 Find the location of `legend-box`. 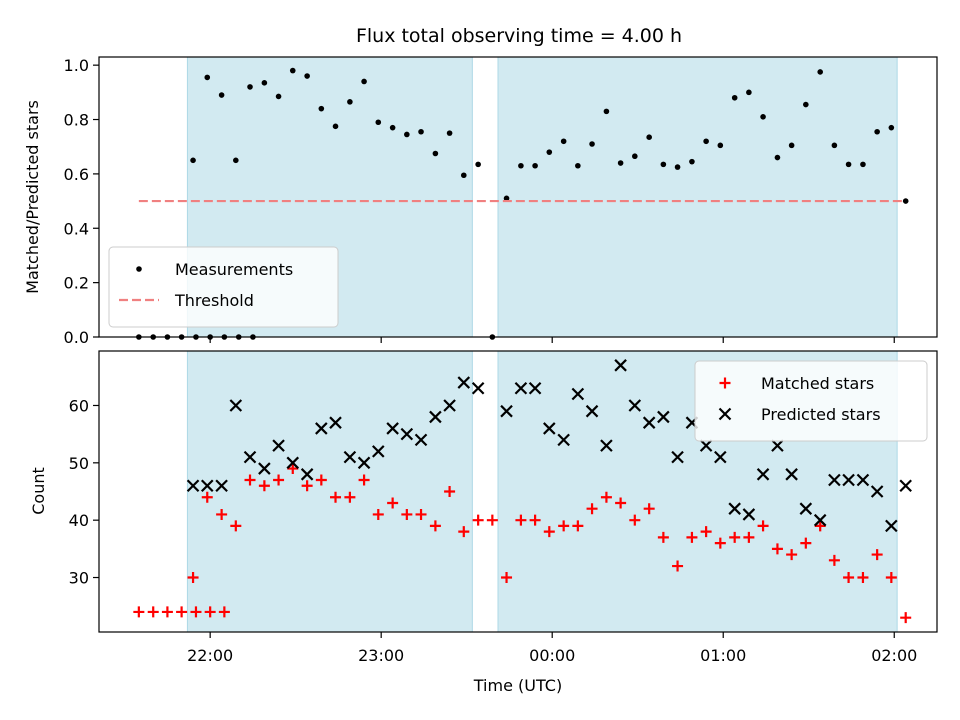

legend-box is located at coordinates (811, 401).